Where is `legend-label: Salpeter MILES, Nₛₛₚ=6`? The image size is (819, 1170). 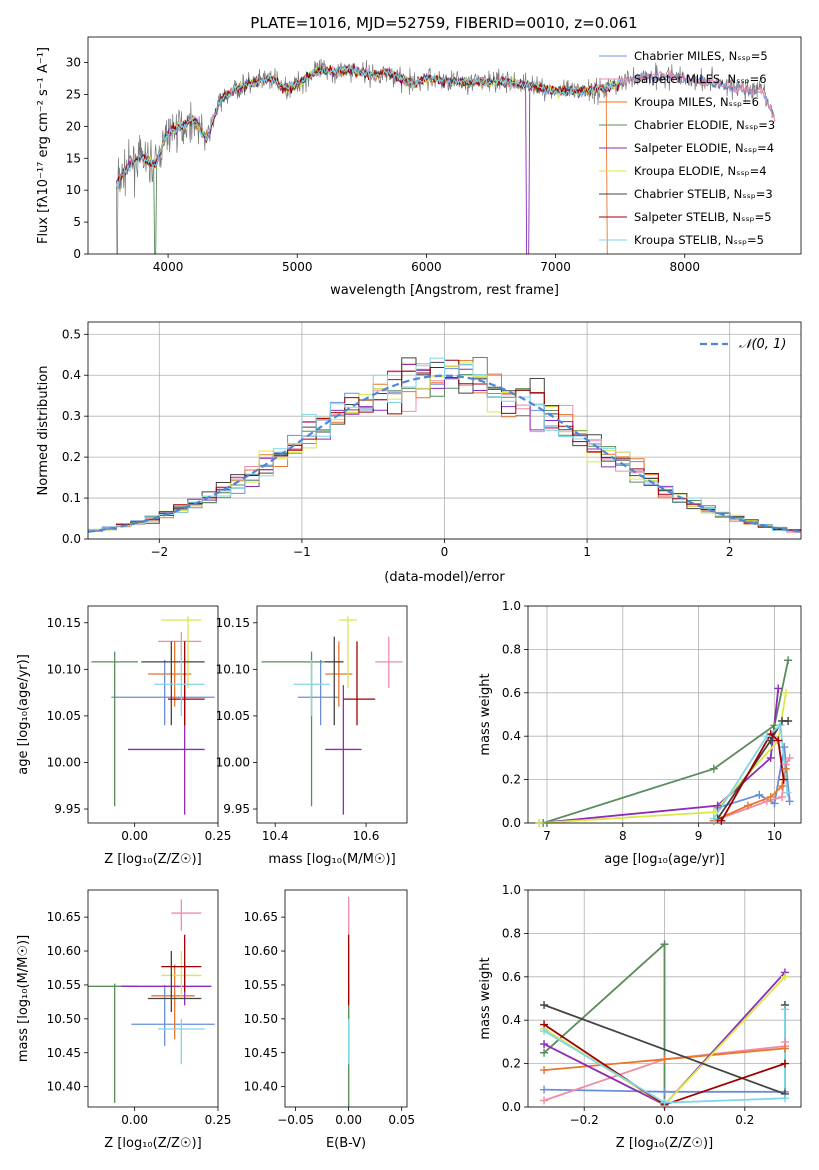 legend-label: Salpeter MILES, Nₛₛₚ=6 is located at coordinates (700, 79).